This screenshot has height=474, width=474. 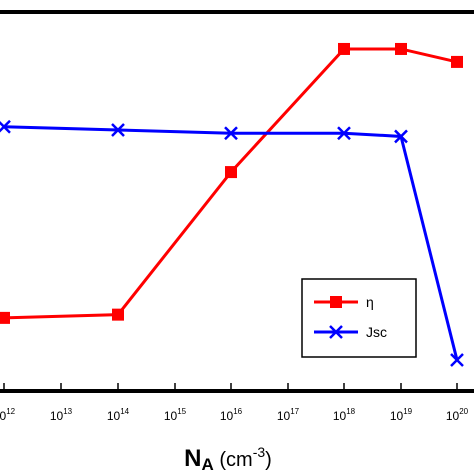 What do you see at coordinates (175, 415) in the screenshot?
I see `x-tick-label: 1015` at bounding box center [175, 415].